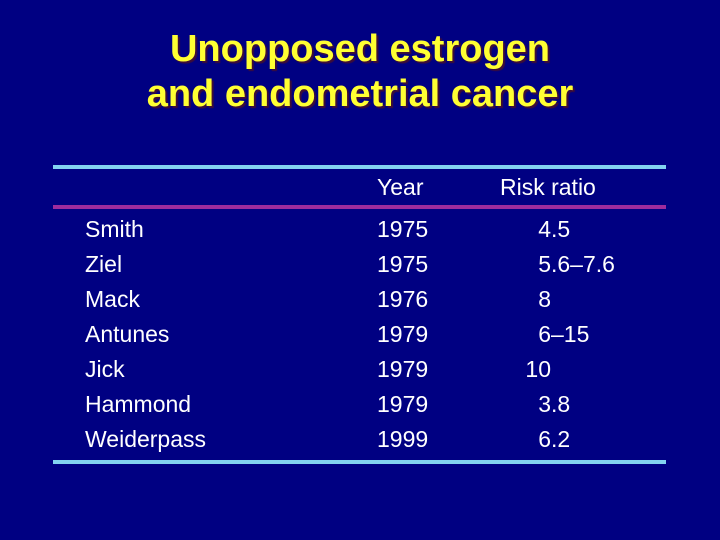 The height and width of the screenshot is (540, 720). I want to click on study-risk-ratio: 8, so click(544, 299).